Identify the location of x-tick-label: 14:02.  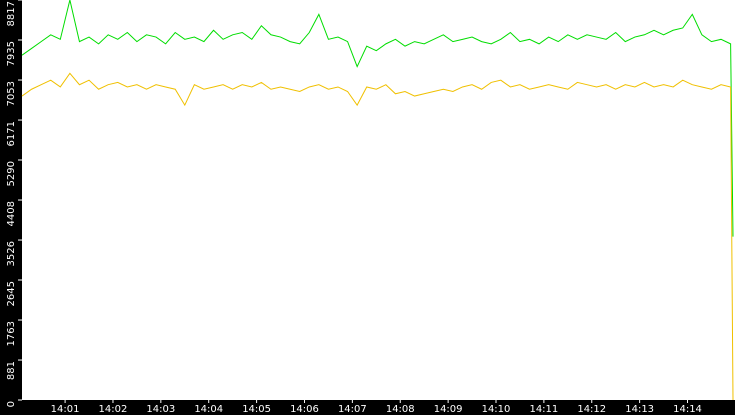
(113, 409).